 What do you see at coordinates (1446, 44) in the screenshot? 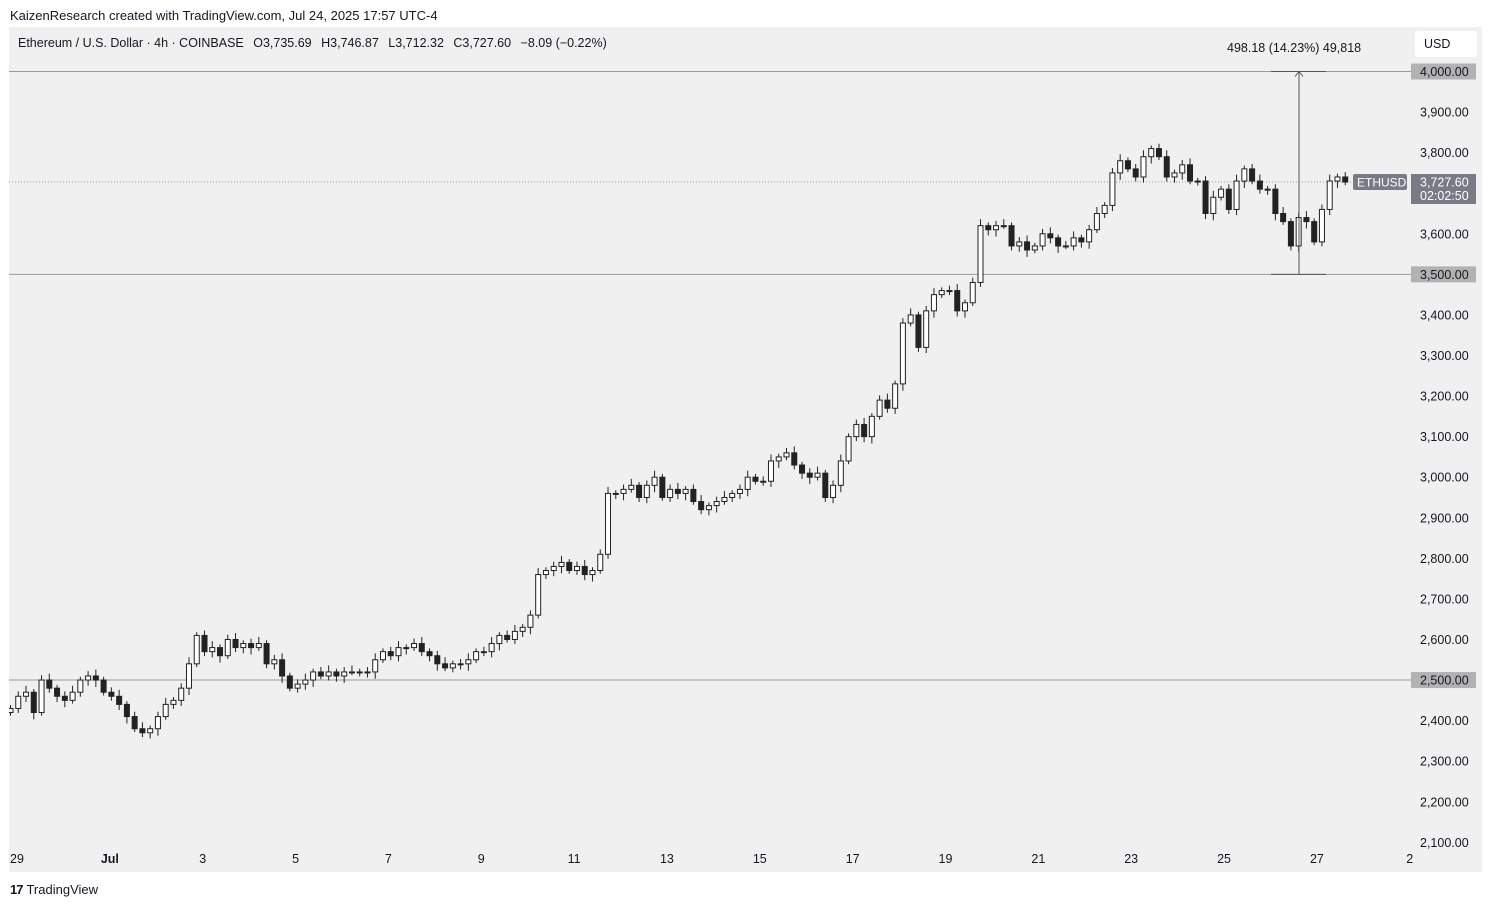
I see `currency-selector: USD` at bounding box center [1446, 44].